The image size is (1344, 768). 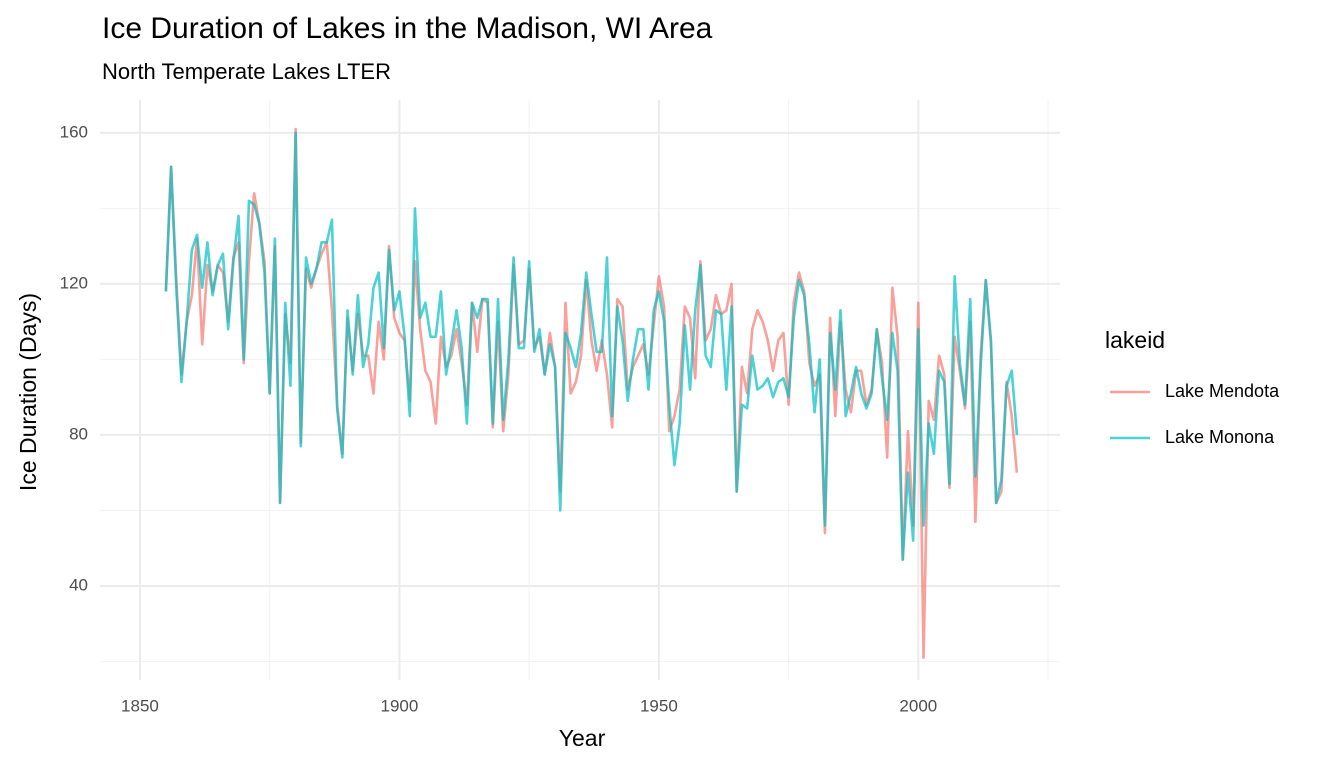 What do you see at coordinates (400, 705) in the screenshot?
I see `x-tick-label: 1900` at bounding box center [400, 705].